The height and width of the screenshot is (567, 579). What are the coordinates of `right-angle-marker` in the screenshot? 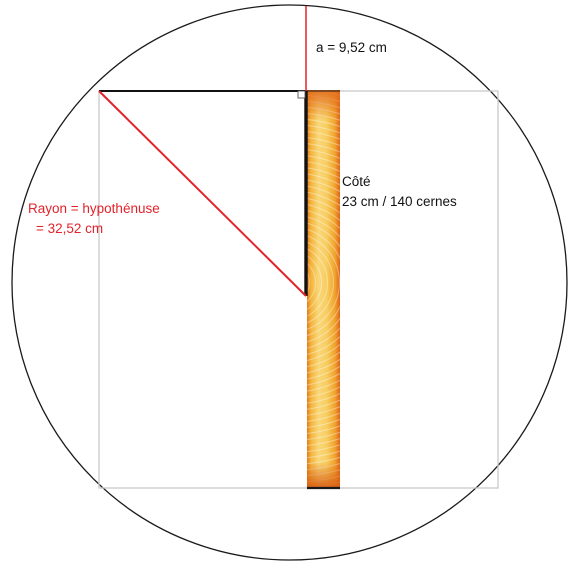 It's located at (301, 94).